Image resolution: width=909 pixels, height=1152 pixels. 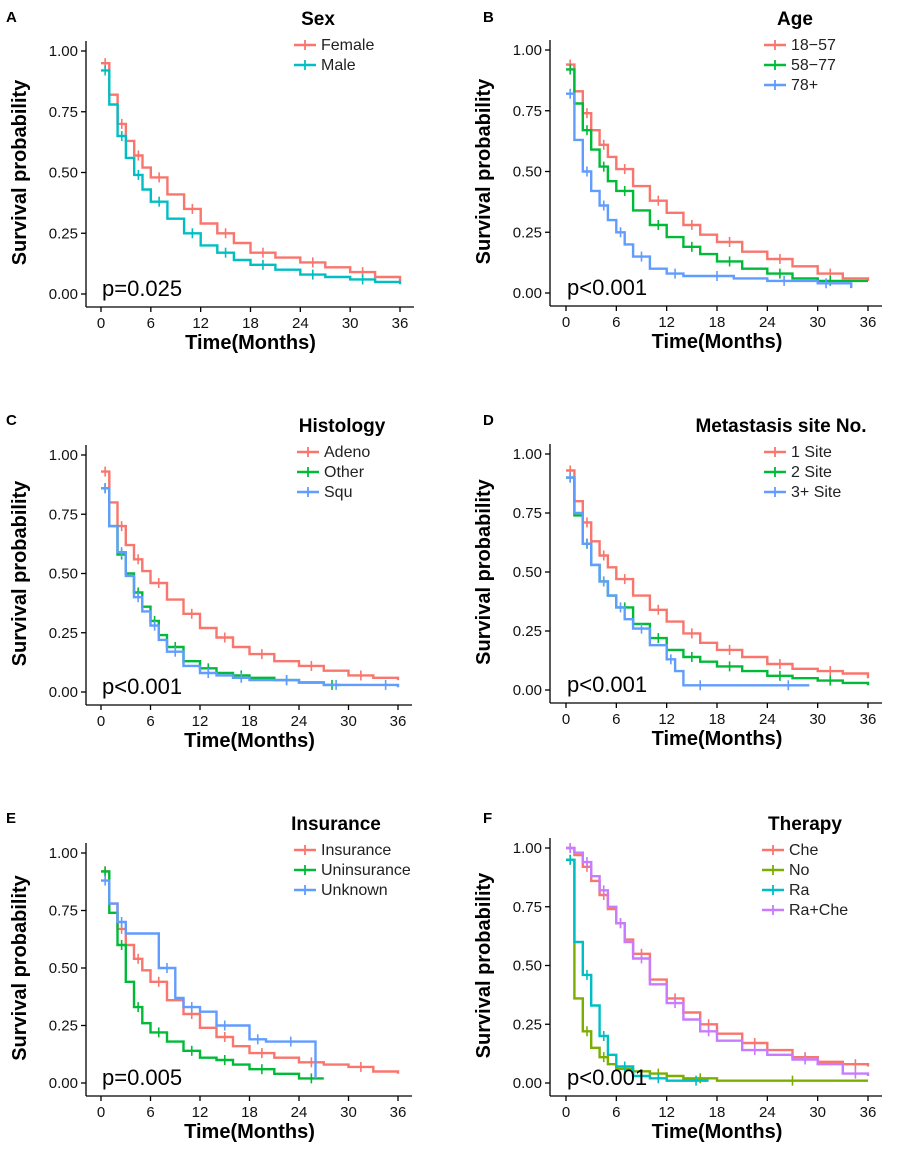 What do you see at coordinates (811, 452) in the screenshot?
I see `legend-label: 1 Site` at bounding box center [811, 452].